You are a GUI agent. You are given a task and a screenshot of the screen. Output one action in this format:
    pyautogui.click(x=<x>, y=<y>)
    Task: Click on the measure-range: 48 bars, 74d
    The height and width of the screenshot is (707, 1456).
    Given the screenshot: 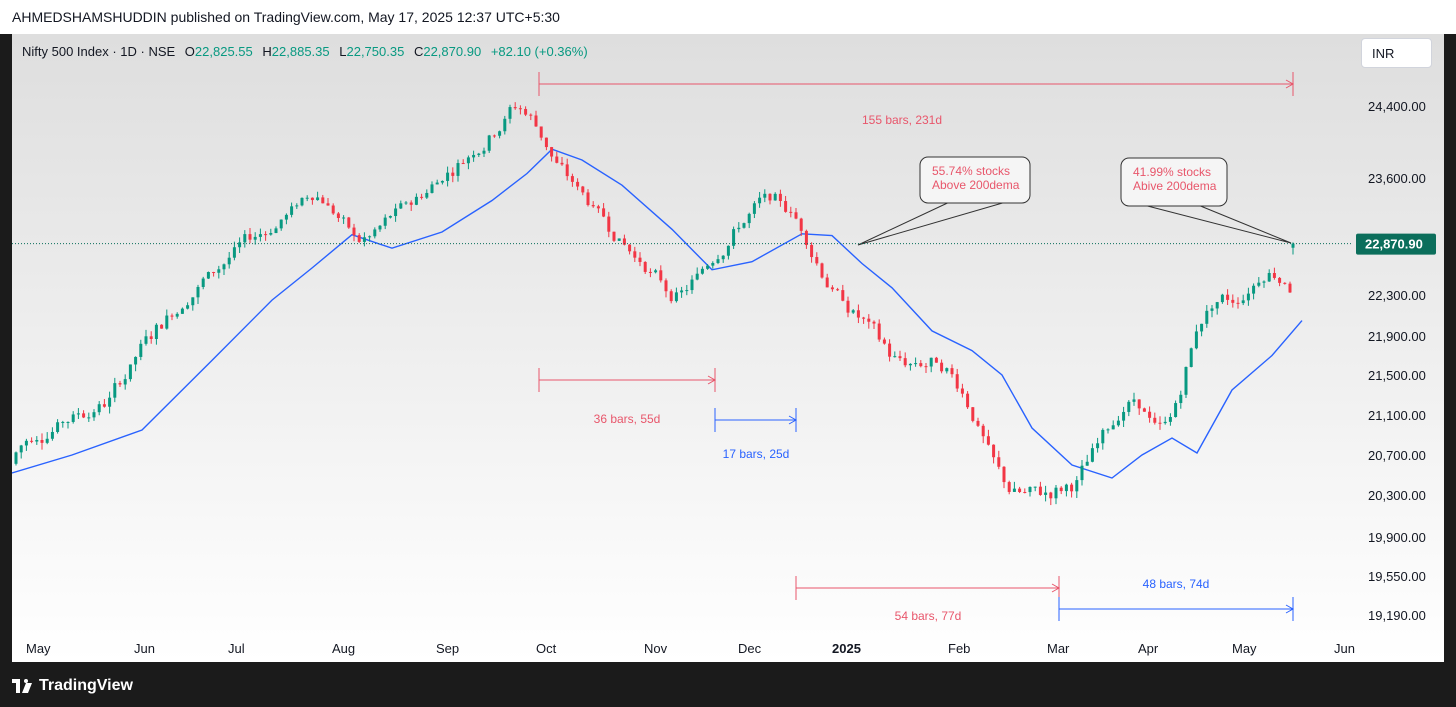 What is the action you would take?
    pyautogui.click(x=1176, y=599)
    